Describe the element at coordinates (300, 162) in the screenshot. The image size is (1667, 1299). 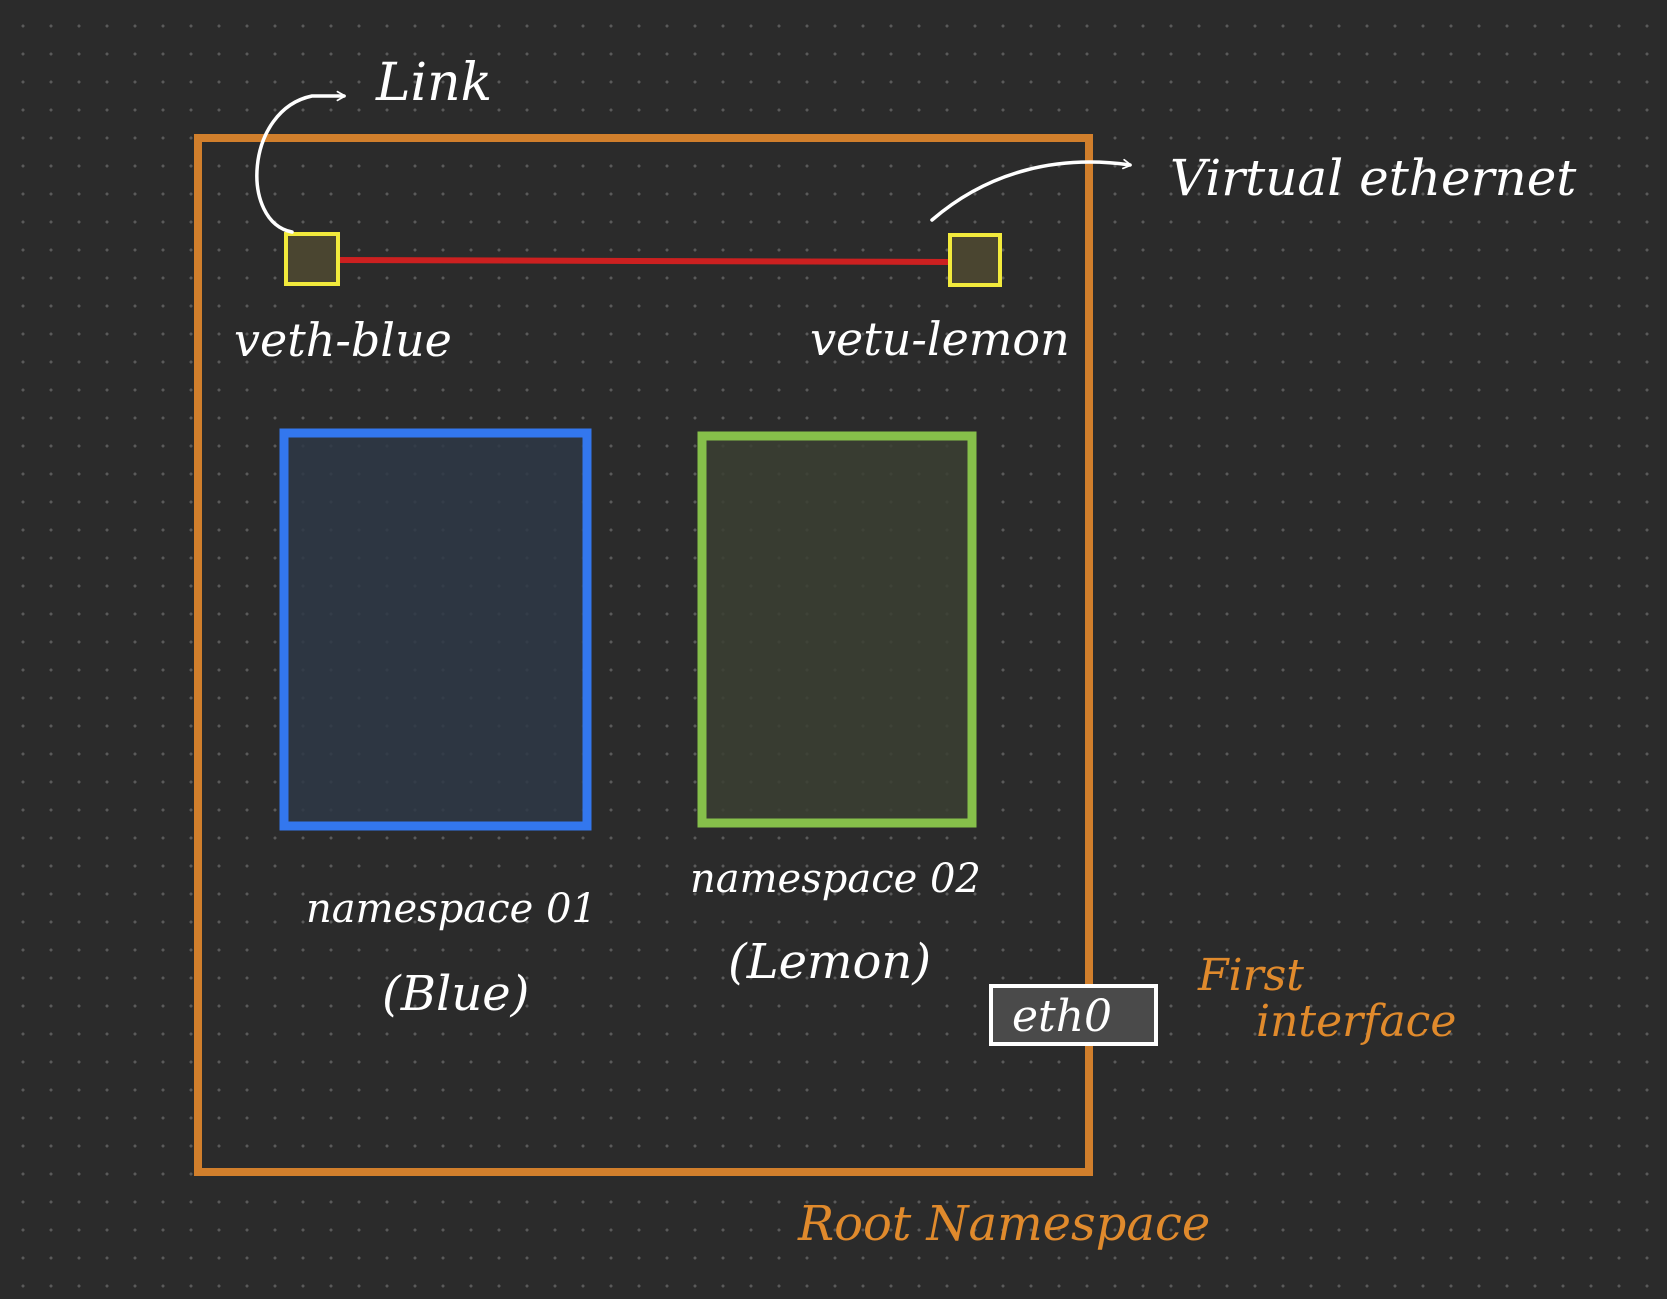
I see `link-arrow` at that location.